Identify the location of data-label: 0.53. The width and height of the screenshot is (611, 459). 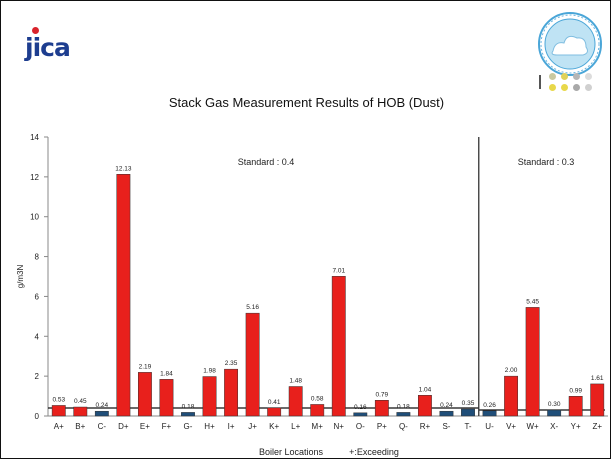
(58, 399).